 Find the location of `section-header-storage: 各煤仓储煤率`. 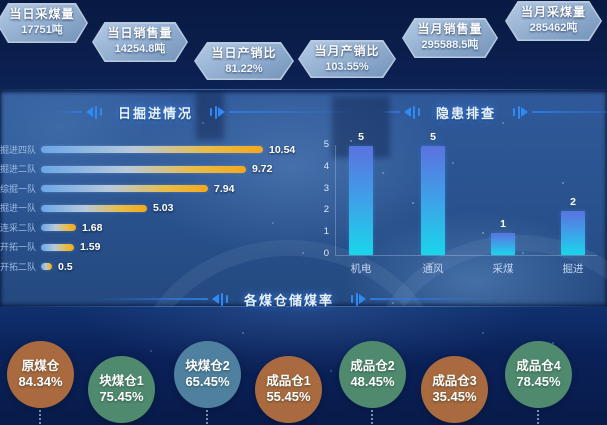

section-header-storage: 各煤仓储煤率 is located at coordinates (296, 299).